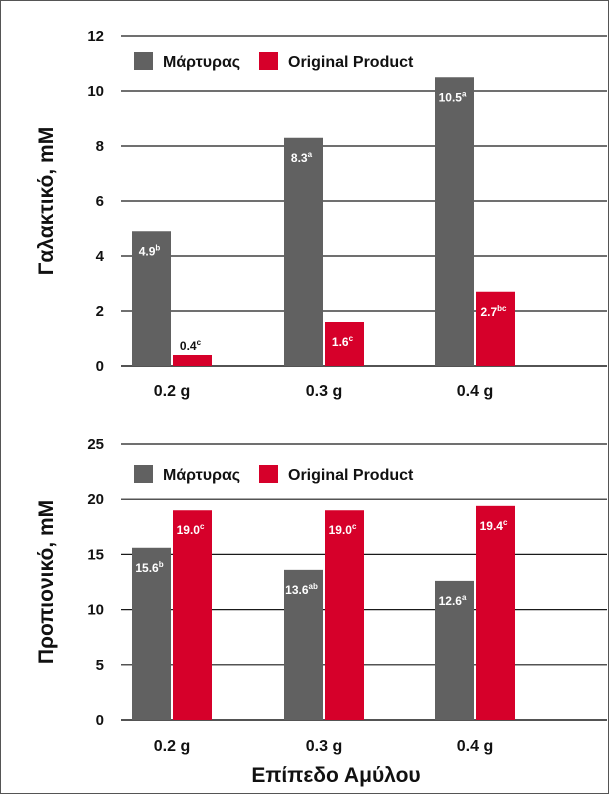 This screenshot has width=611, height=796. I want to click on y-tick-label: 5, so click(100, 665).